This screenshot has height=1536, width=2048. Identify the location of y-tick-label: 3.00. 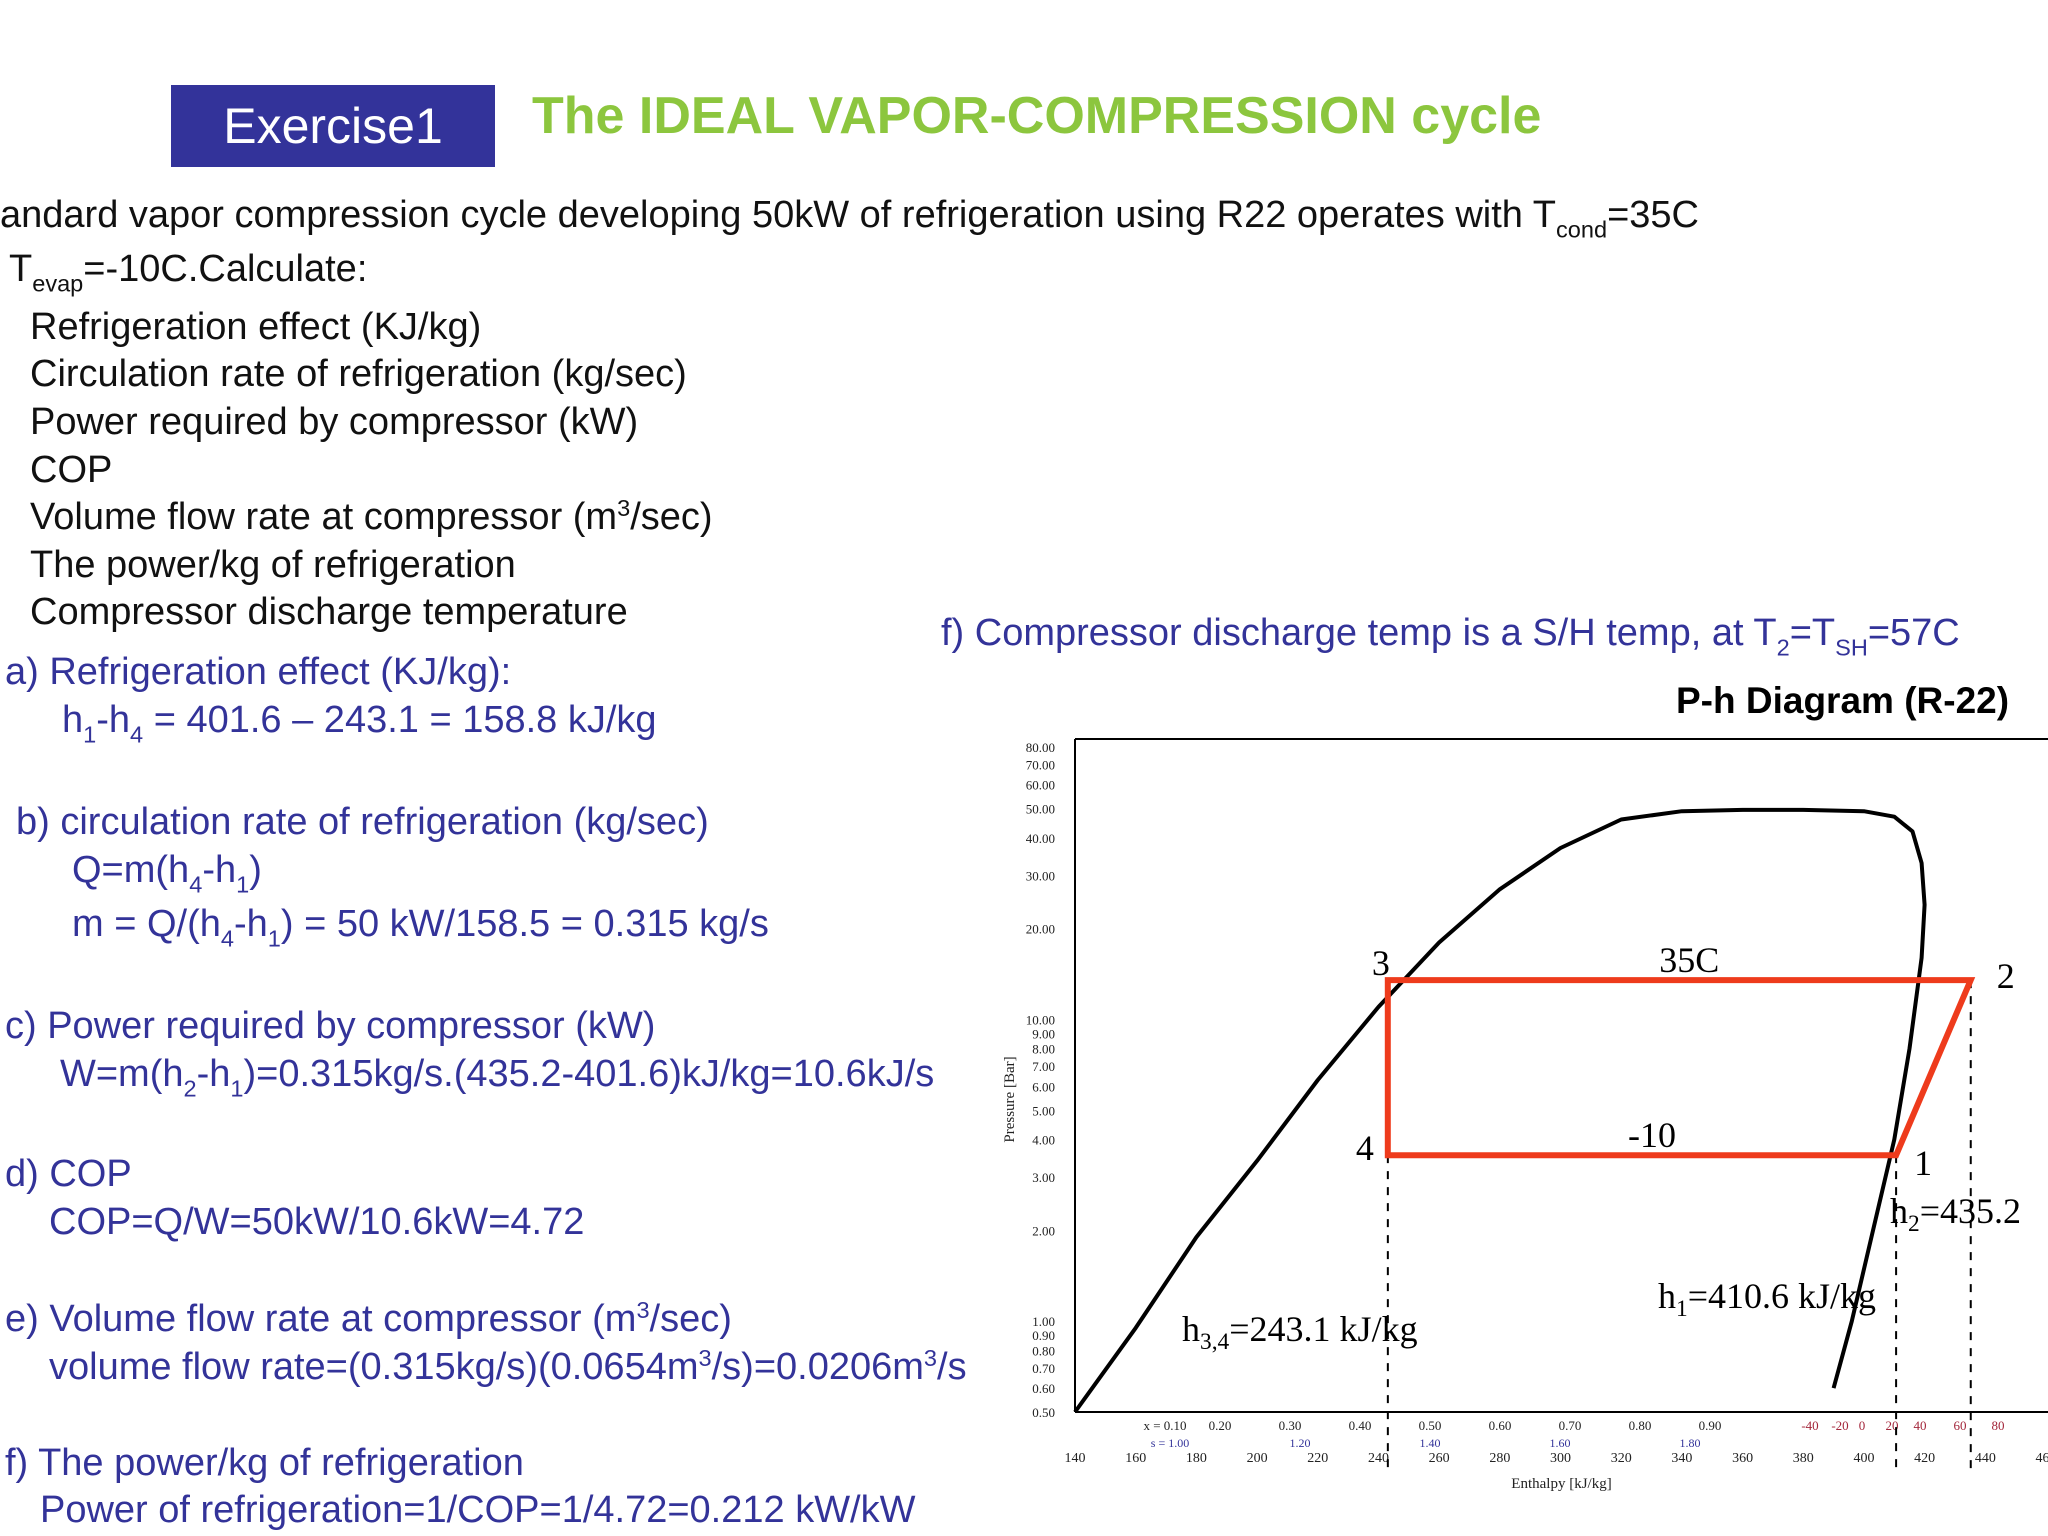
(1043, 1177).